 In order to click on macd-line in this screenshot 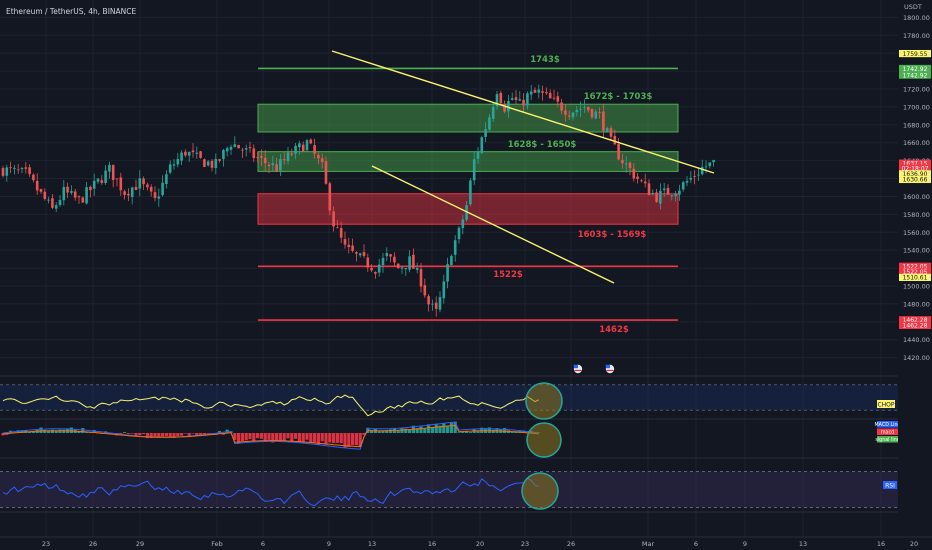, I will do `click(270, 435)`.